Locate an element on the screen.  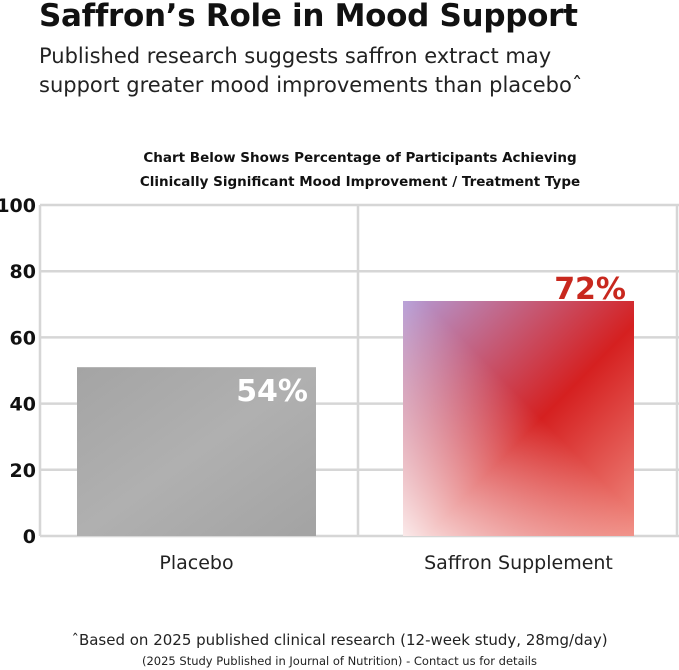
x-category-label: Placebo is located at coordinates (196, 563).